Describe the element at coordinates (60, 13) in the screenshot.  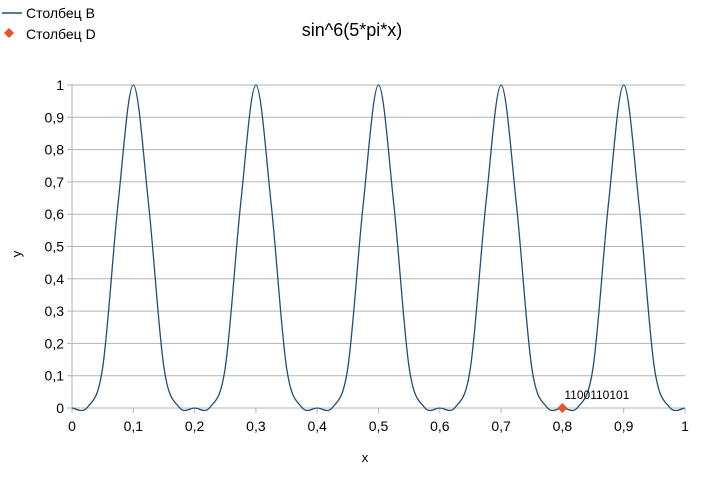
I see `legend-label-series-b: Столбец B` at that location.